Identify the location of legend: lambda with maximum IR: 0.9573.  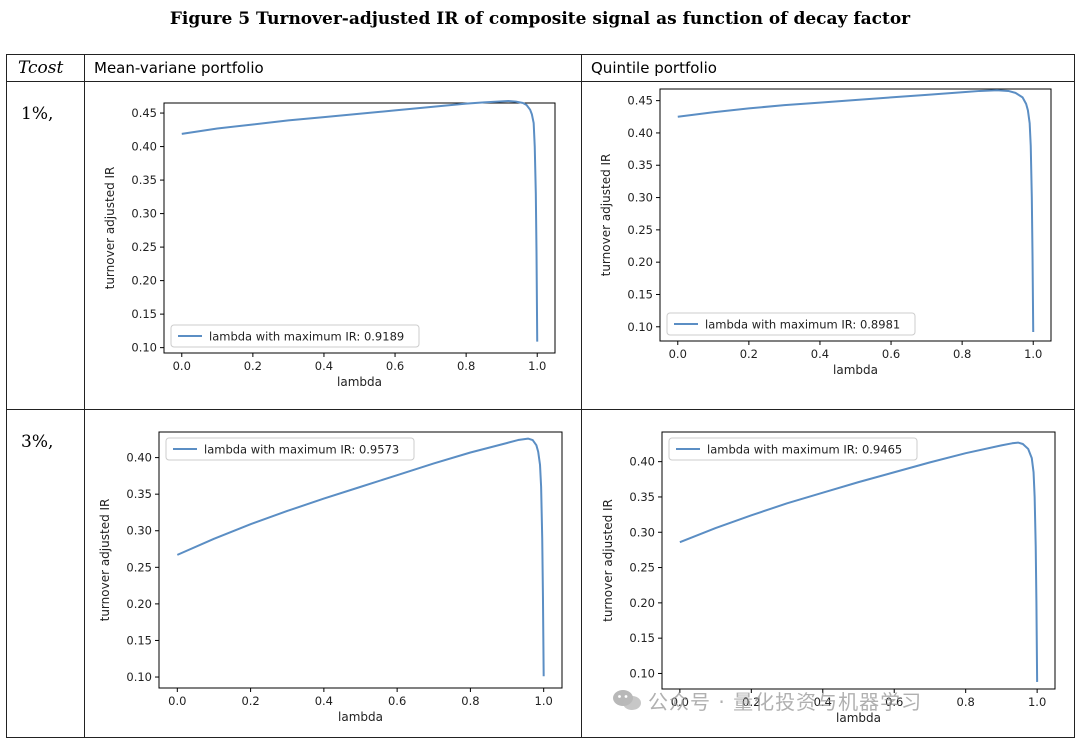
(290, 449).